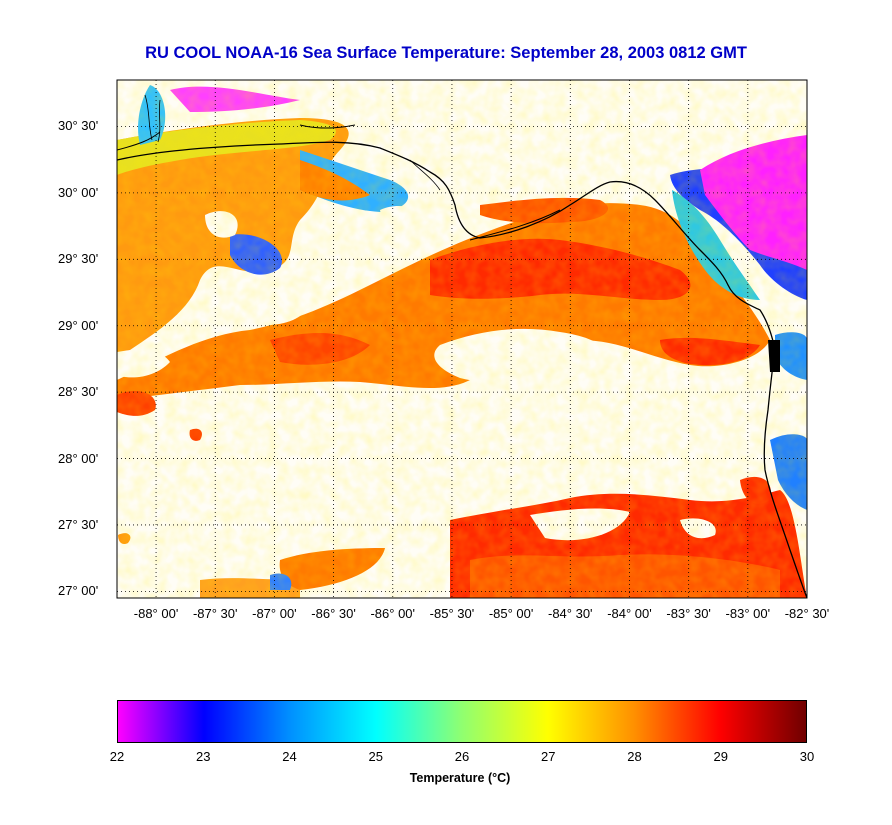 The image size is (892, 825). Describe the element at coordinates (515, 225) in the screenshot. I see `coastline-barrier` at that location.